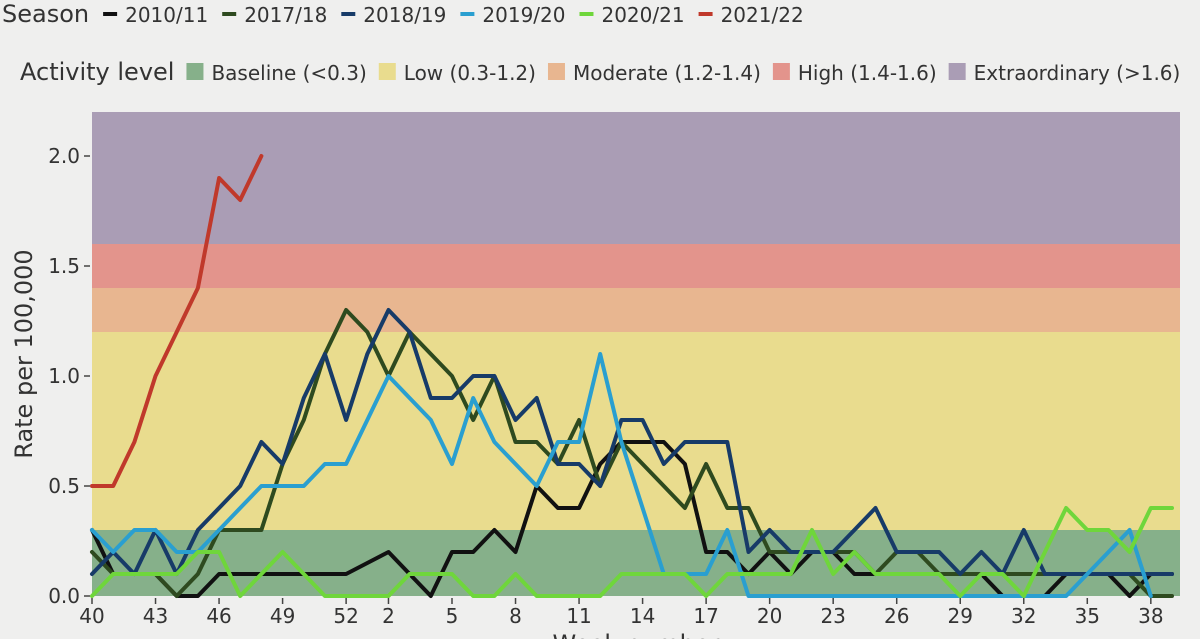 This screenshot has width=1200, height=639. What do you see at coordinates (515, 616) in the screenshot?
I see `x-tick-label: 8` at bounding box center [515, 616].